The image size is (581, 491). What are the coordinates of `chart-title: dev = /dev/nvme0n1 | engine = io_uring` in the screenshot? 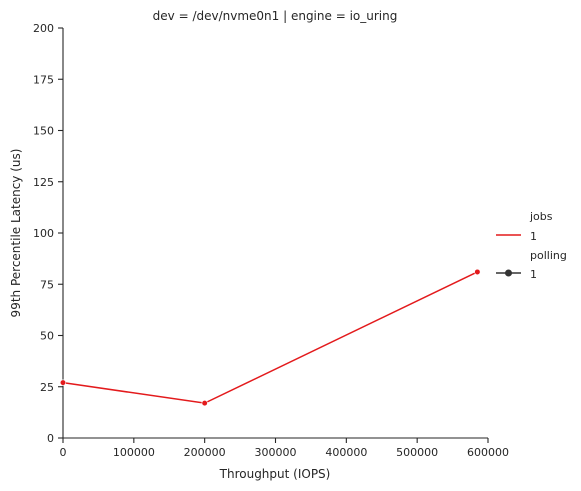 It's located at (275, 16).